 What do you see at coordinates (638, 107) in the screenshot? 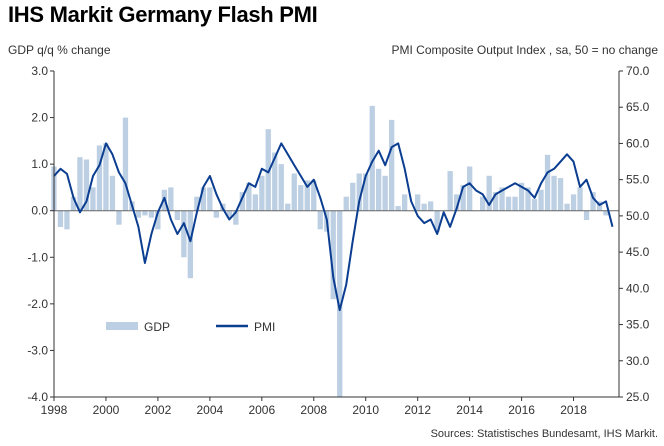
I see `right-tick-label: 65.0` at bounding box center [638, 107].